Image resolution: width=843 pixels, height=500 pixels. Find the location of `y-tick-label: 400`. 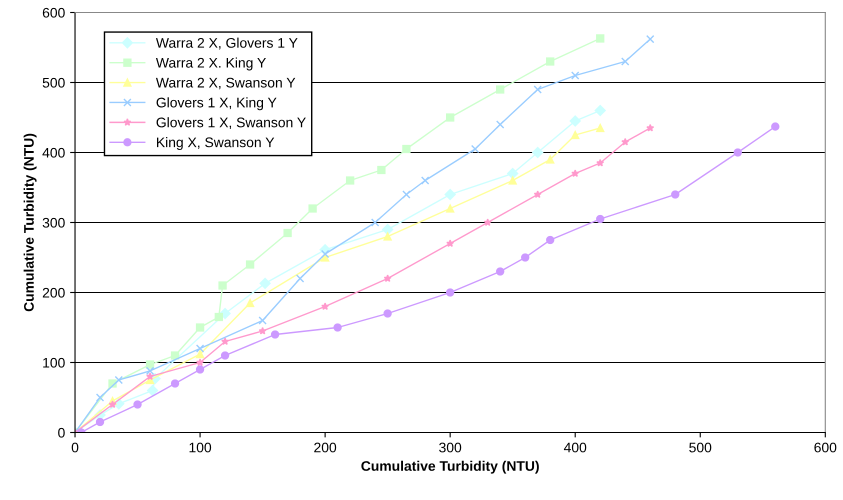

y-tick-label: 400 is located at coordinates (53, 153).